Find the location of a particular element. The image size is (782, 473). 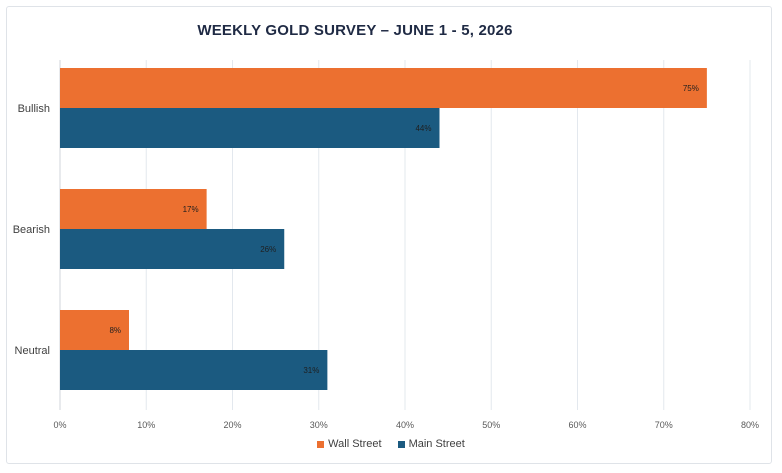

category-label: Bearish is located at coordinates (31, 230).